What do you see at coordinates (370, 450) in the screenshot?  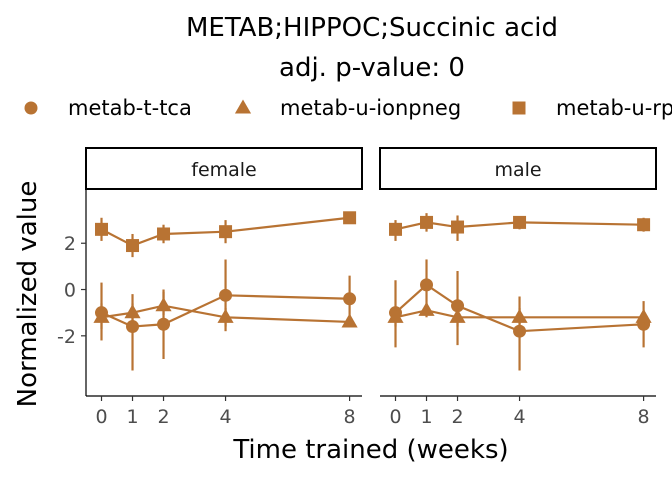 I see `x-axis-title: Time trained (weeks)` at bounding box center [370, 450].